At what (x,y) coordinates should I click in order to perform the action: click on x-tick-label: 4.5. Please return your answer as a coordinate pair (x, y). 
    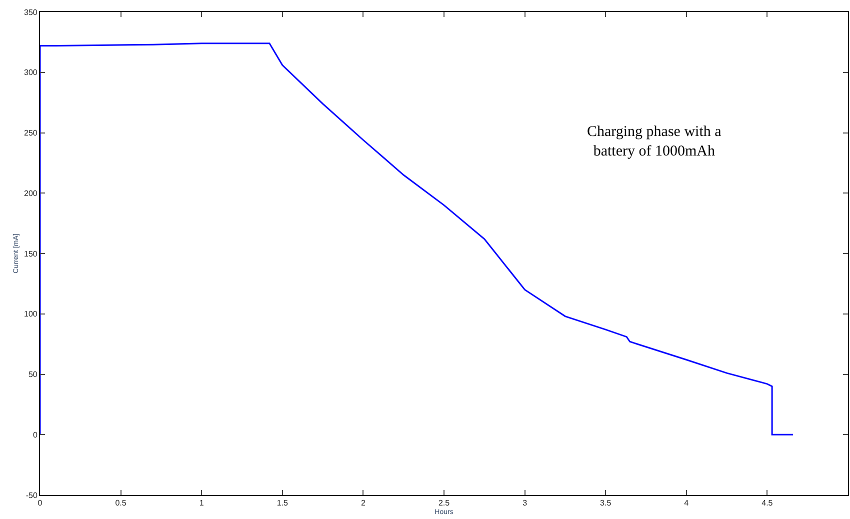
    Looking at the image, I should click on (768, 503).